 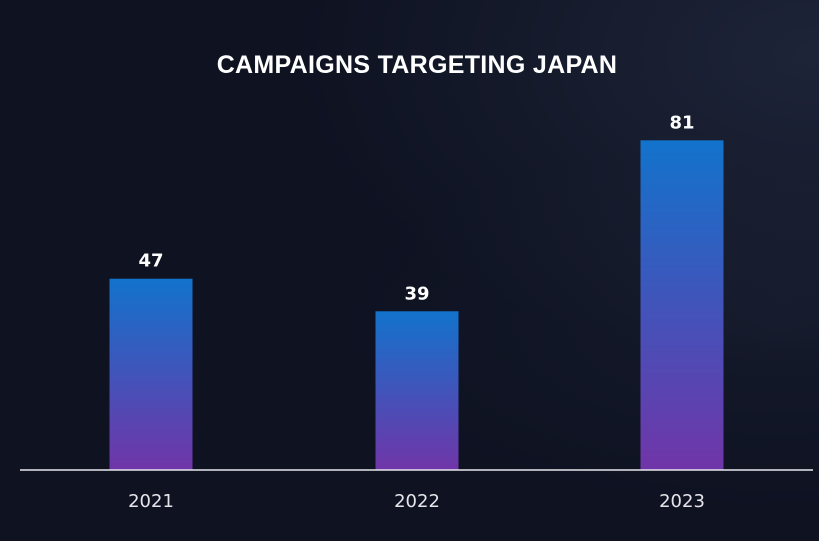 I want to click on data-label-2022: 39, so click(x=416, y=293).